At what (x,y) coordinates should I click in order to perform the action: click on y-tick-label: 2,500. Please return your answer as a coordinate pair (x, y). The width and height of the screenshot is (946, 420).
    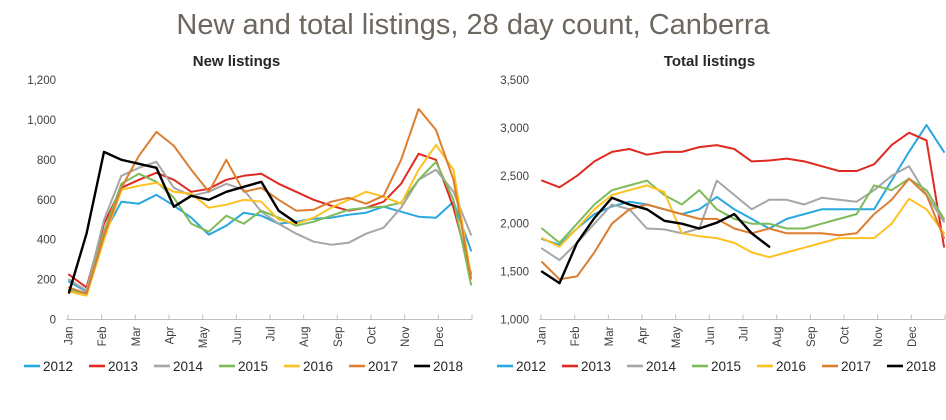
    Looking at the image, I should click on (514, 177).